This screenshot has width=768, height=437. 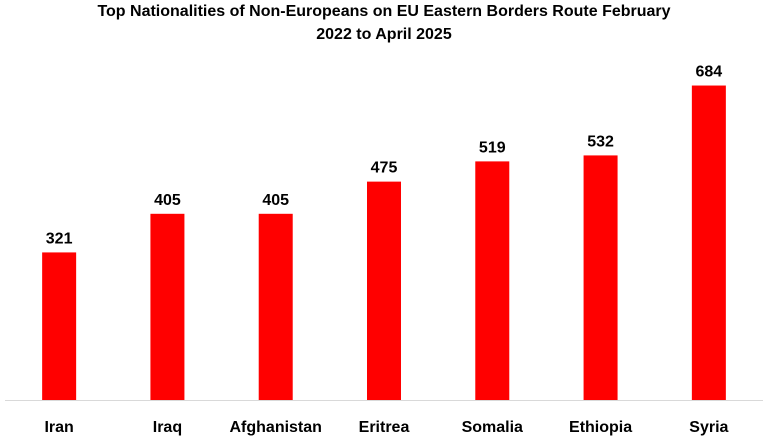 I want to click on data-label-somalia: 519, so click(x=492, y=147).